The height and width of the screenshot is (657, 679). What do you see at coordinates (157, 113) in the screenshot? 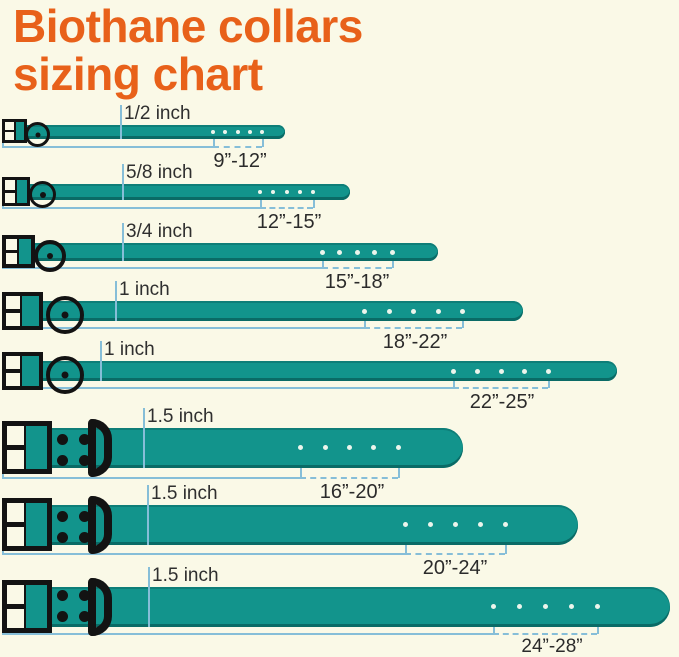
I see `width-label: 1/2 inch` at bounding box center [157, 113].